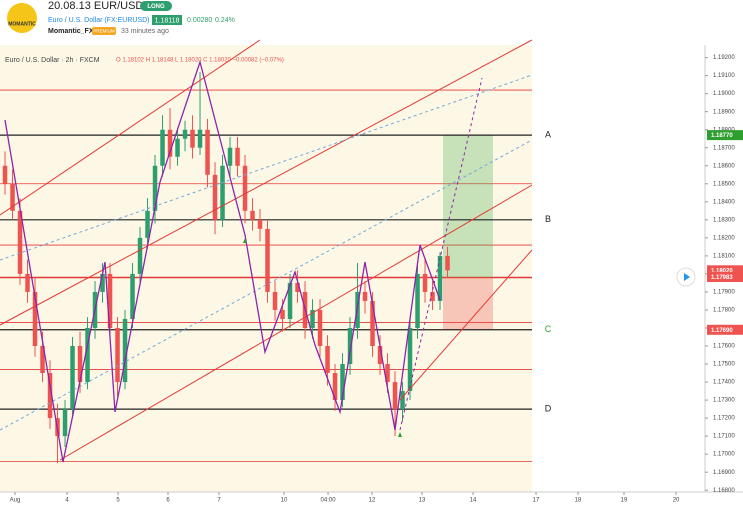 This screenshot has width=743, height=513. What do you see at coordinates (156, 6) in the screenshot?
I see `badge` at bounding box center [156, 6].